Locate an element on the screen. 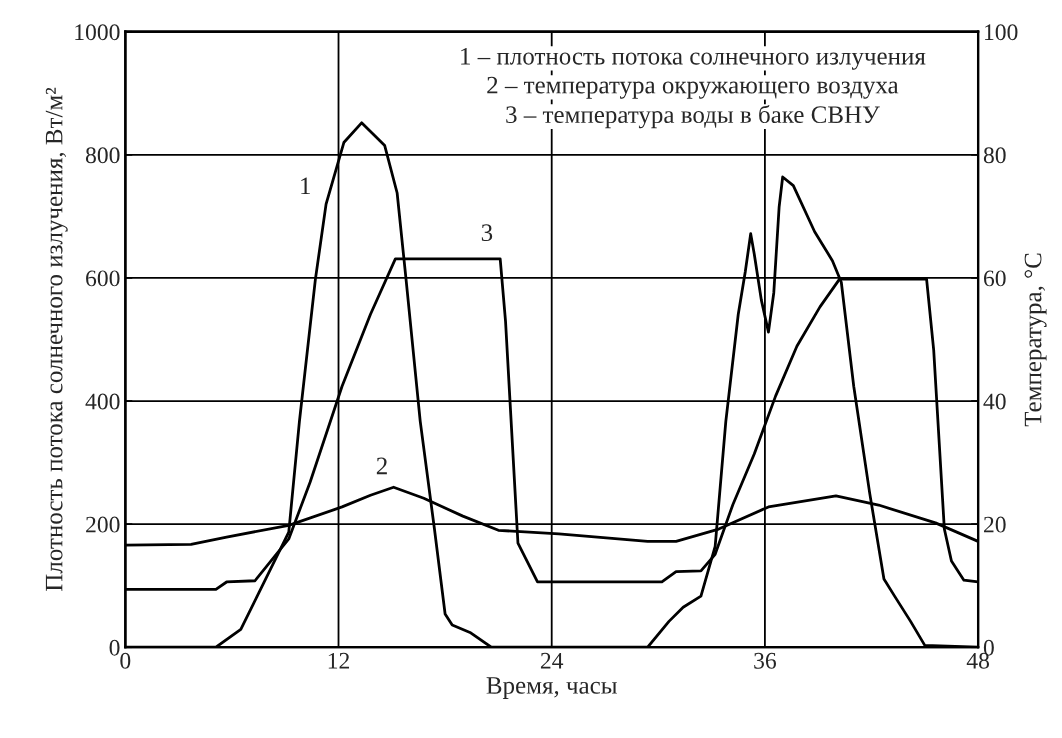 Image resolution: width=1062 pixels, height=738 pixels. y2-tick-label: 20 is located at coordinates (995, 524).